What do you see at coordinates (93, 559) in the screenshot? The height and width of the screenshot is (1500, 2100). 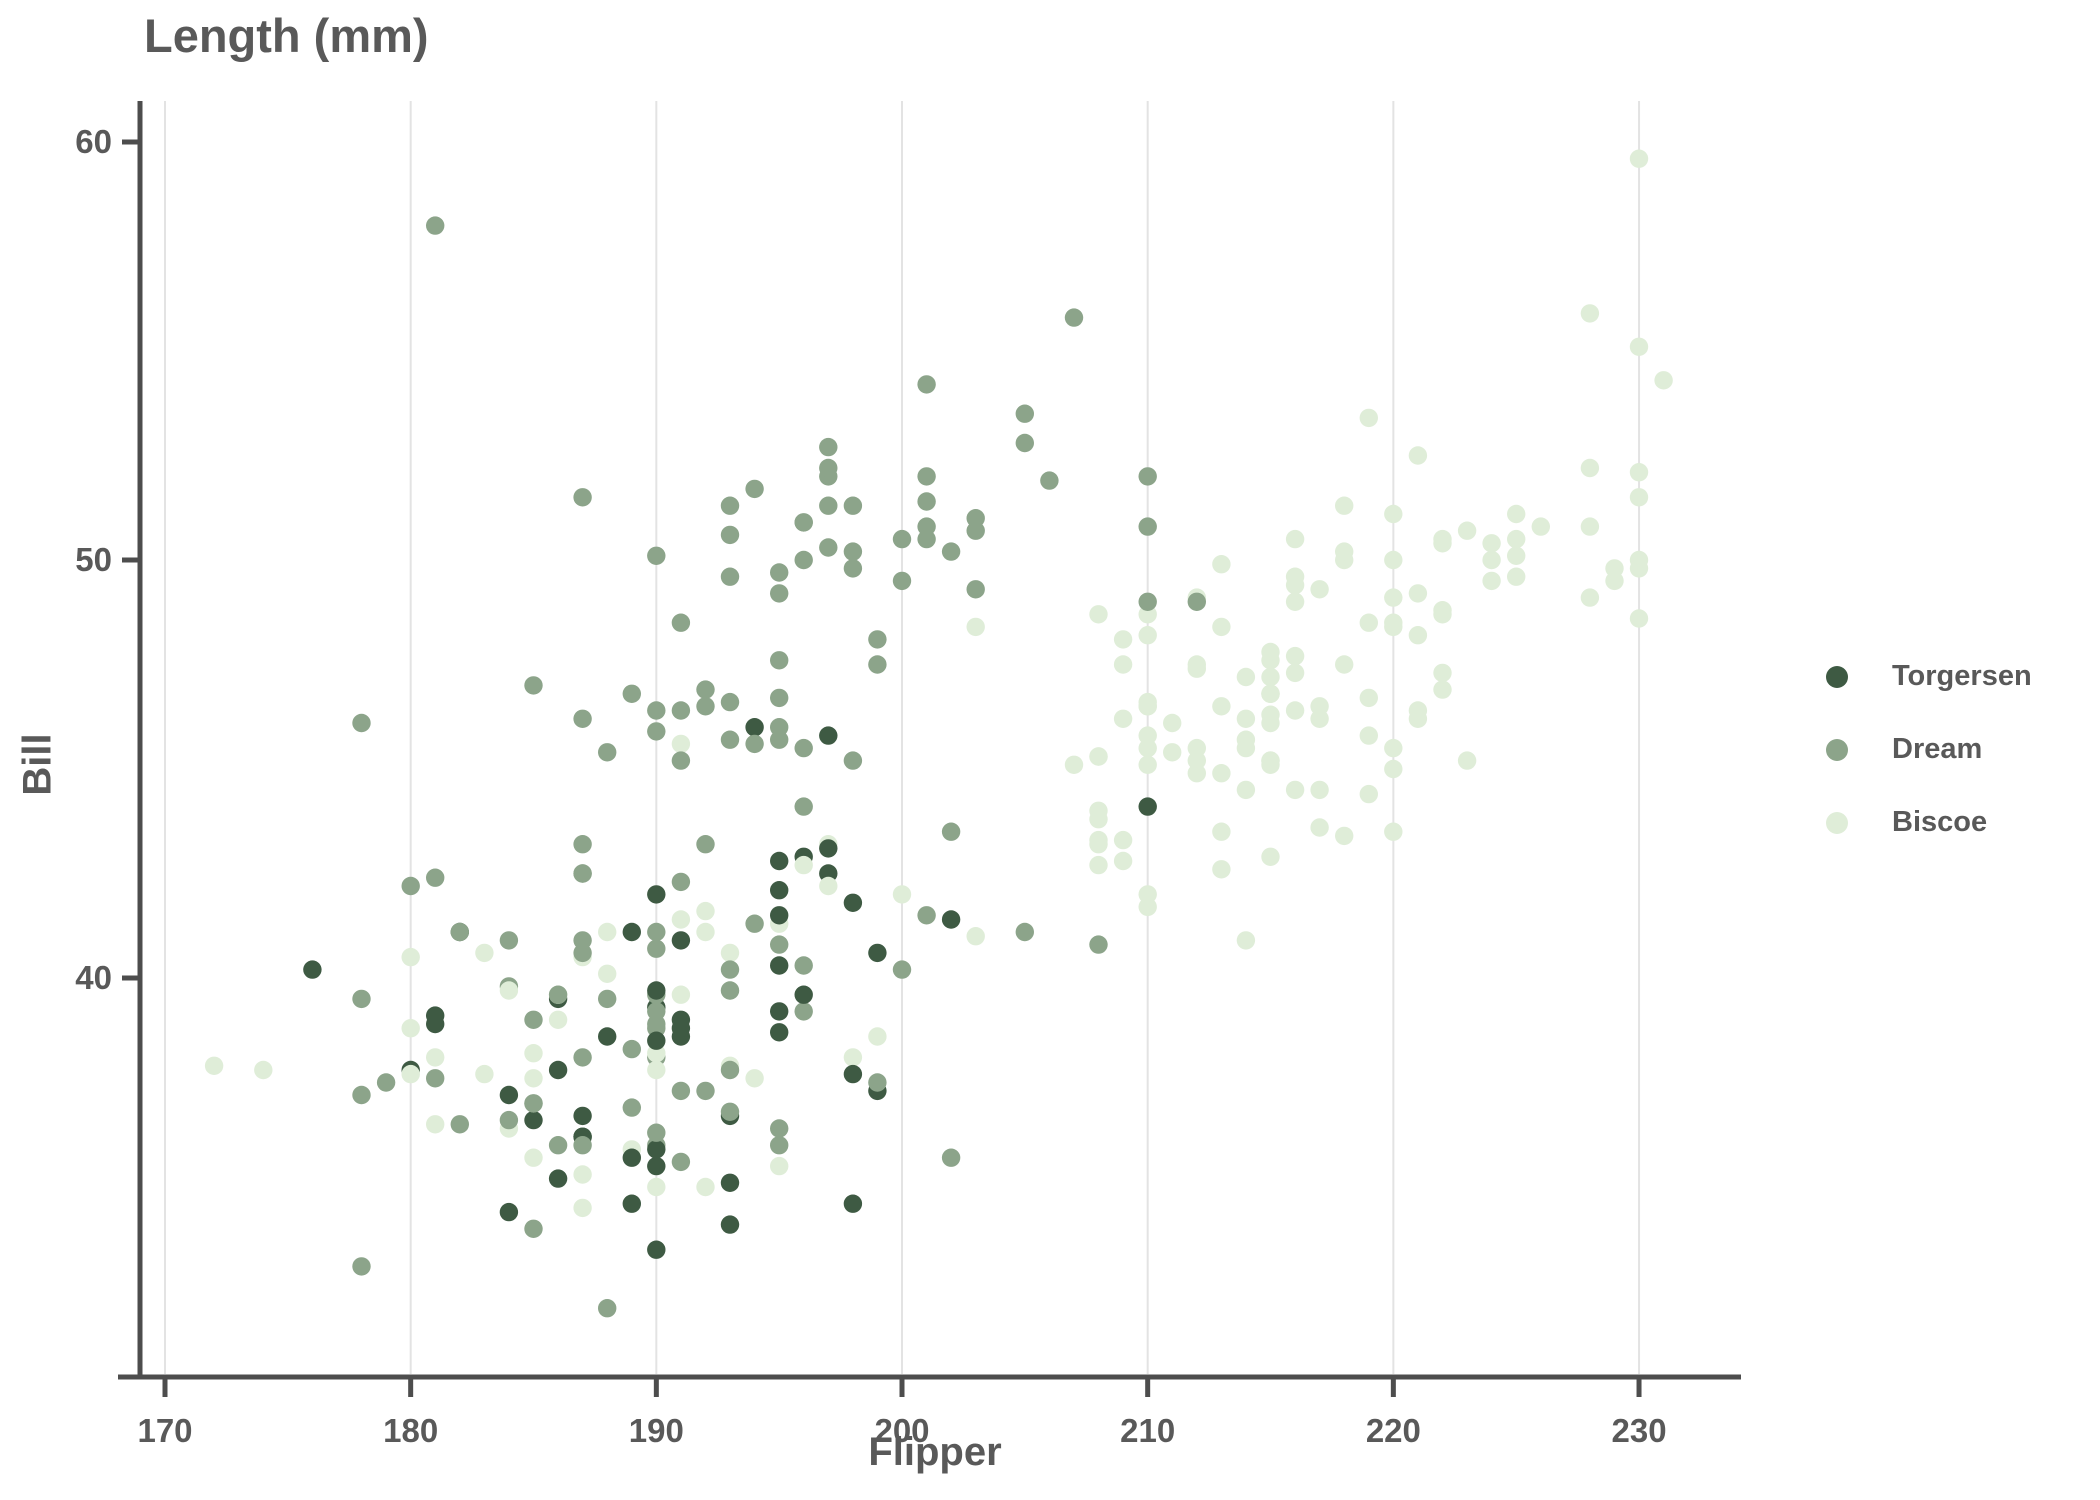 I see `y-tick-label-50: 50` at bounding box center [93, 559].